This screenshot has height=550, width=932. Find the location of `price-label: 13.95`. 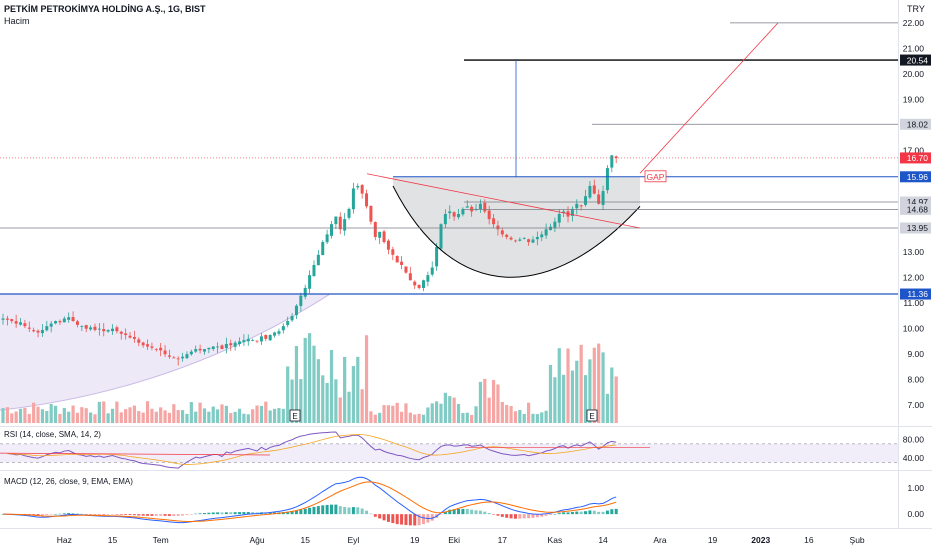

price-label: 13.95 is located at coordinates (918, 228).